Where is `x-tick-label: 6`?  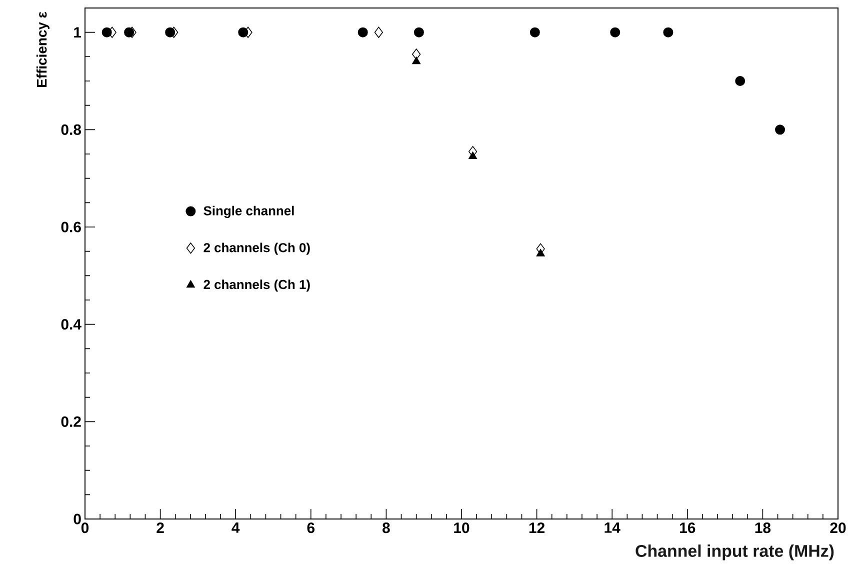
x-tick-label: 6 is located at coordinates (311, 528).